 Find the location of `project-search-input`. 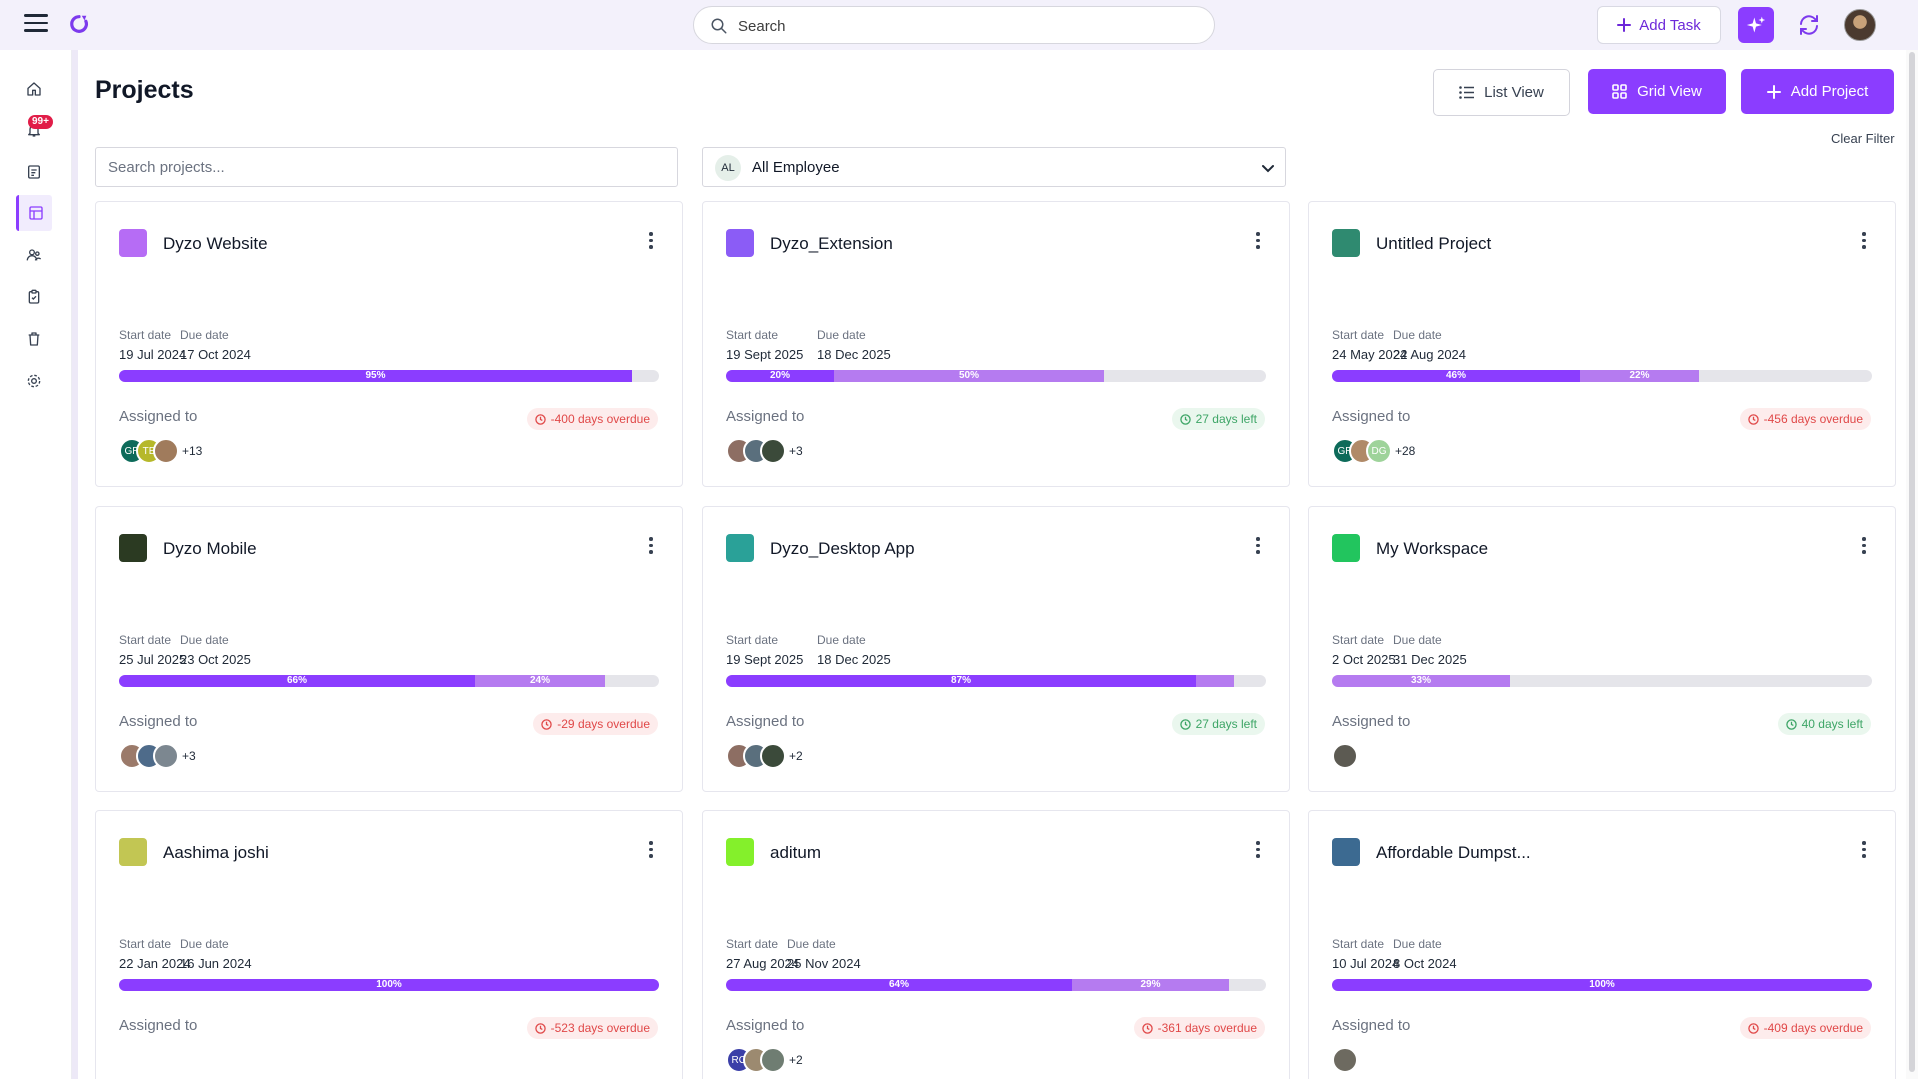

project-search-input is located at coordinates (386, 167).